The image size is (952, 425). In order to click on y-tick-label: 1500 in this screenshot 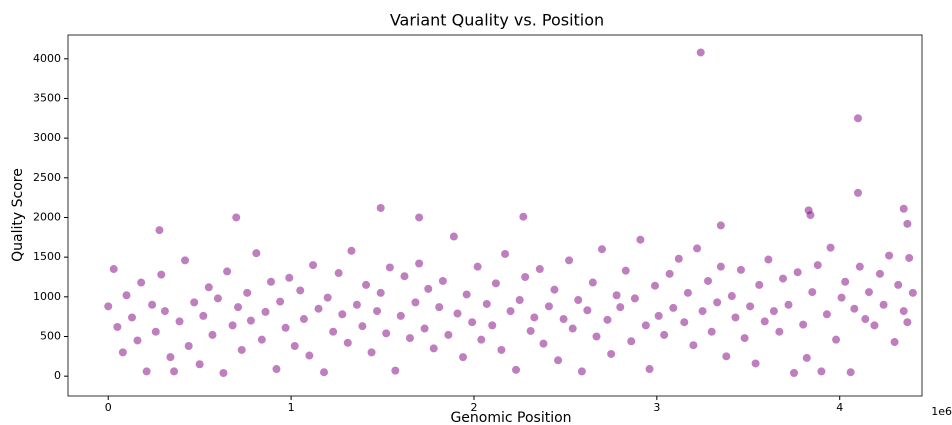, I will do `click(47, 256)`.